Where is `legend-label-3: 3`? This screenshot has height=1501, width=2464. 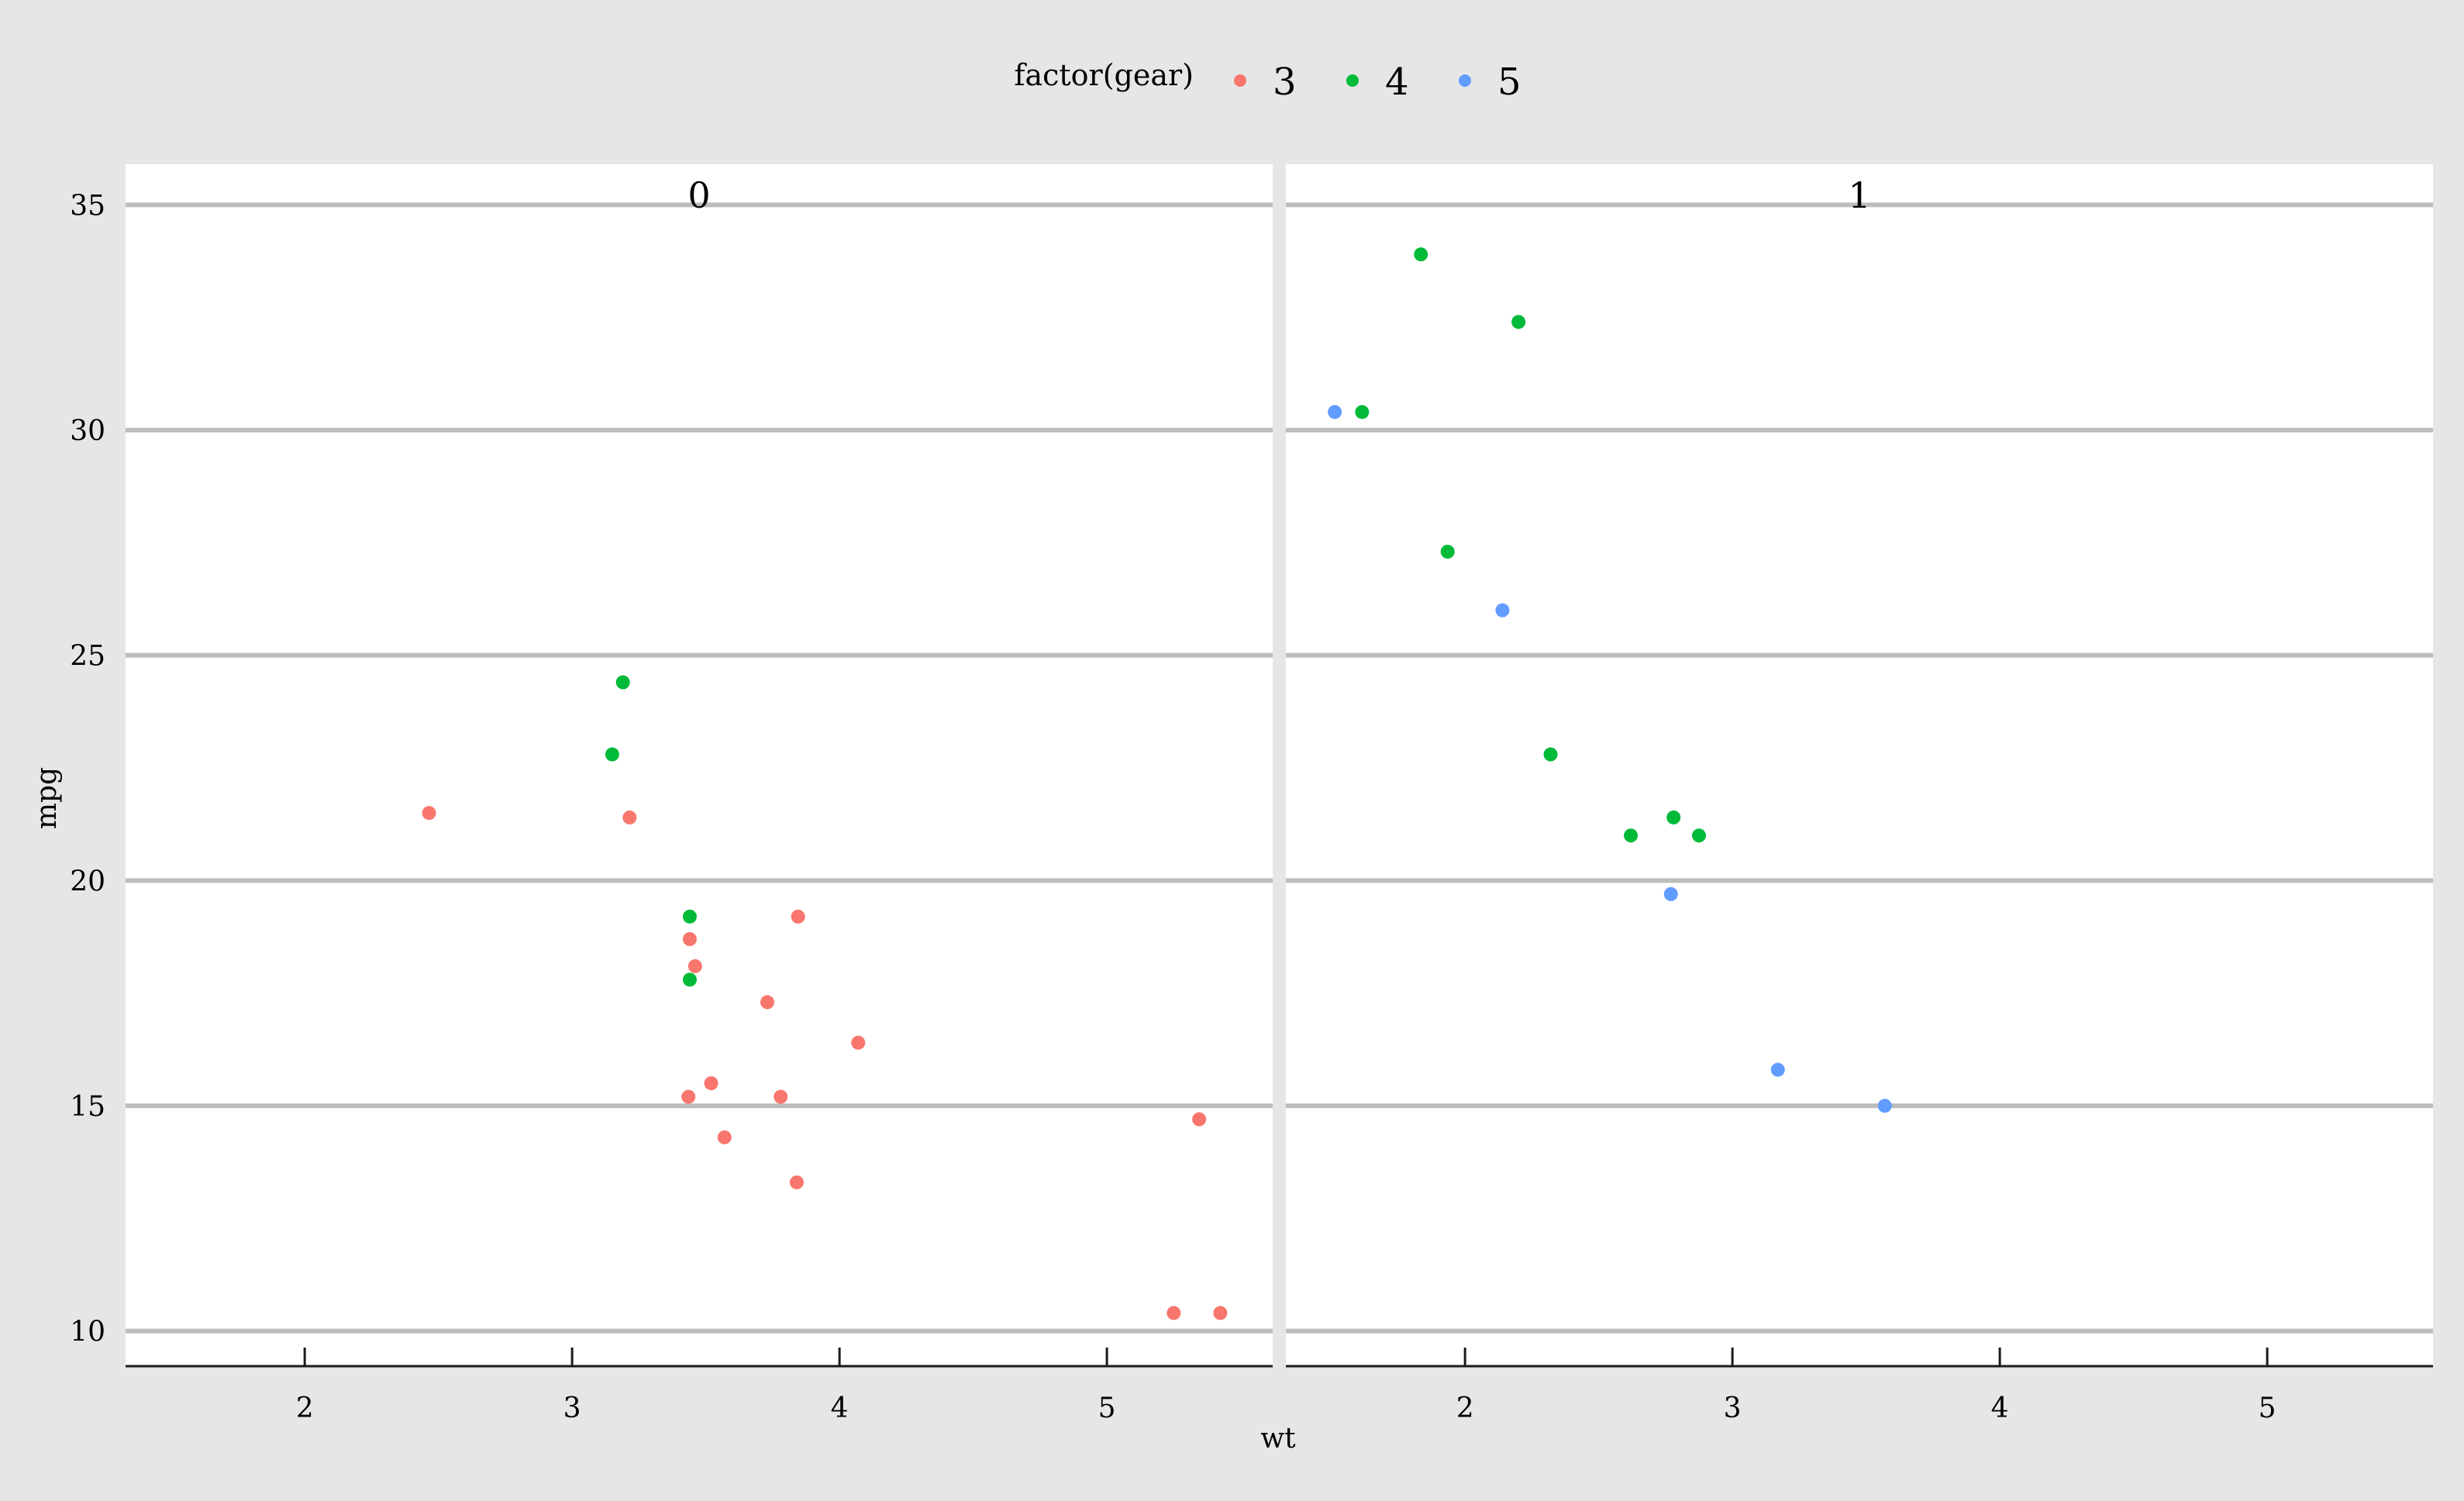 legend-label-3: 3 is located at coordinates (1285, 82).